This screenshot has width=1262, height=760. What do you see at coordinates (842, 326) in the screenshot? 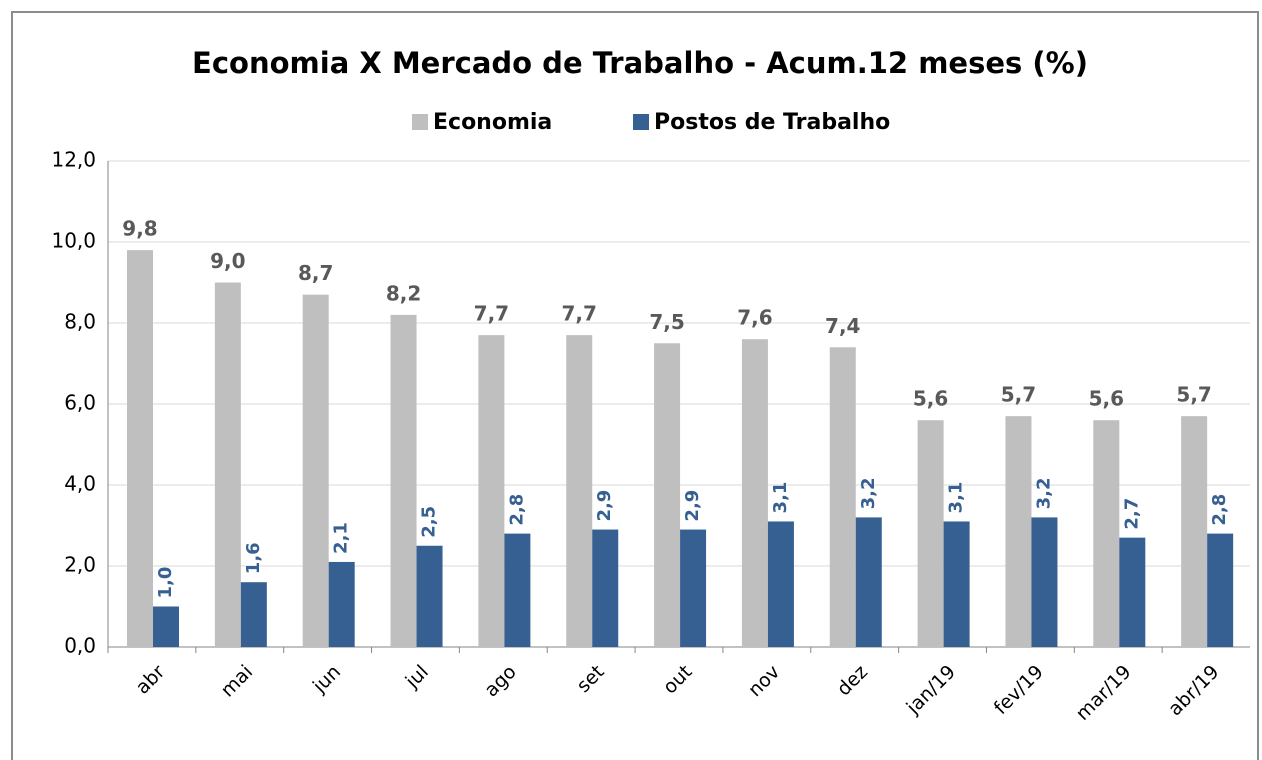
I see `value-label: 7,4` at bounding box center [842, 326].